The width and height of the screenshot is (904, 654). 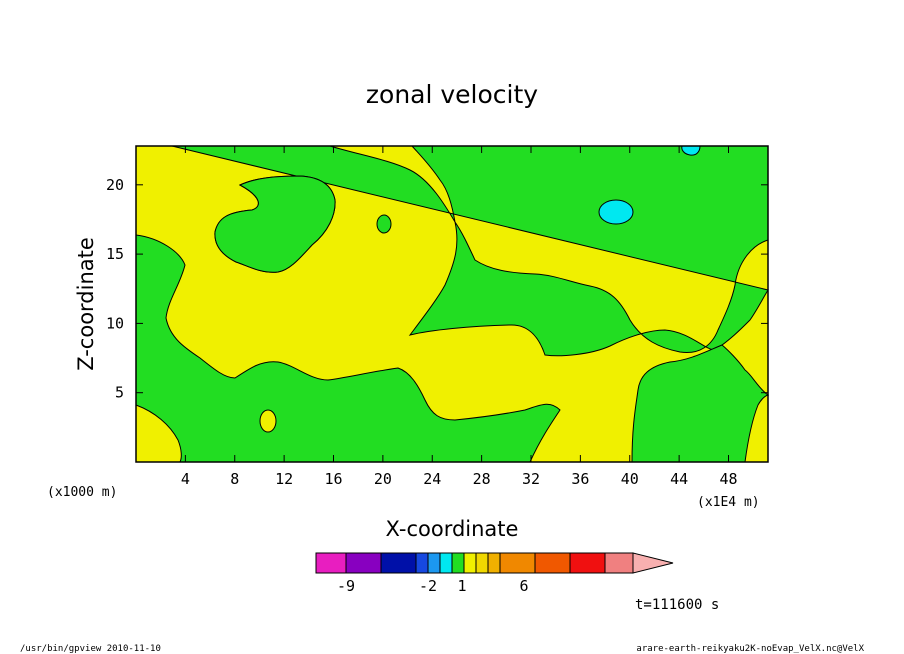 I want to click on region-cyan-blob, so click(x=616, y=212).